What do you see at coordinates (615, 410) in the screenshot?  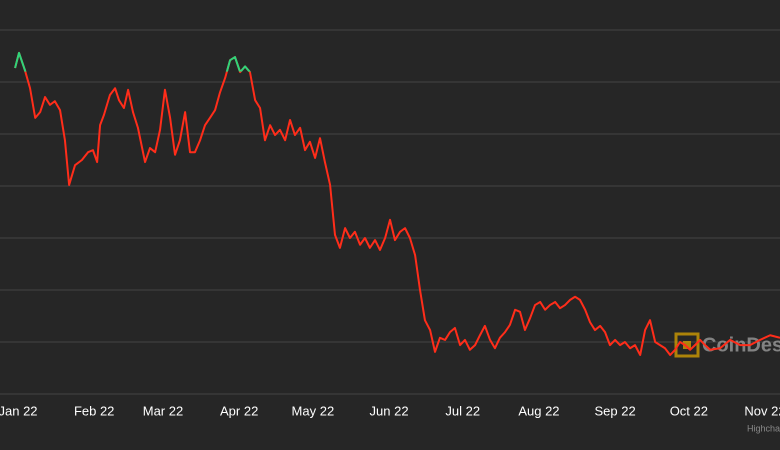 I see `x-tick-label: Sep 22` at bounding box center [615, 410].